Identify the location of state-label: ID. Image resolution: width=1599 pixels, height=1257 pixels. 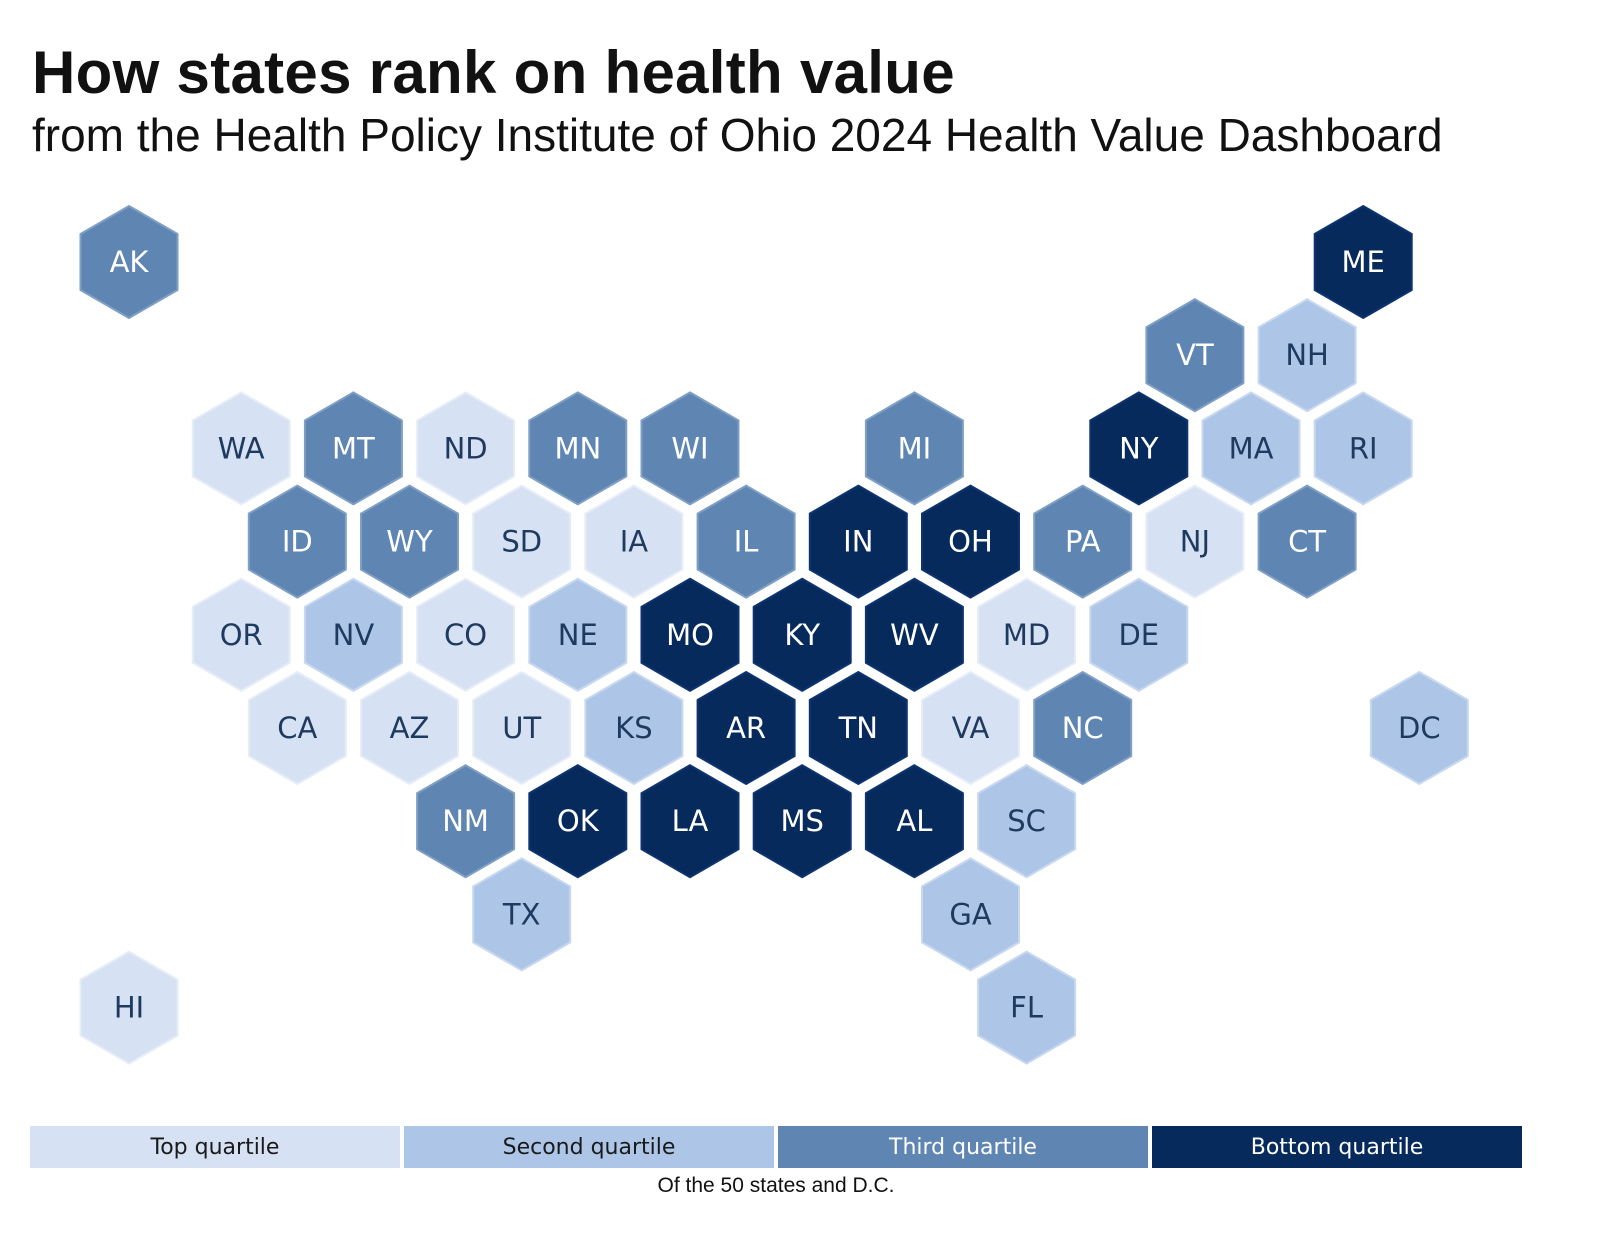
(297, 542).